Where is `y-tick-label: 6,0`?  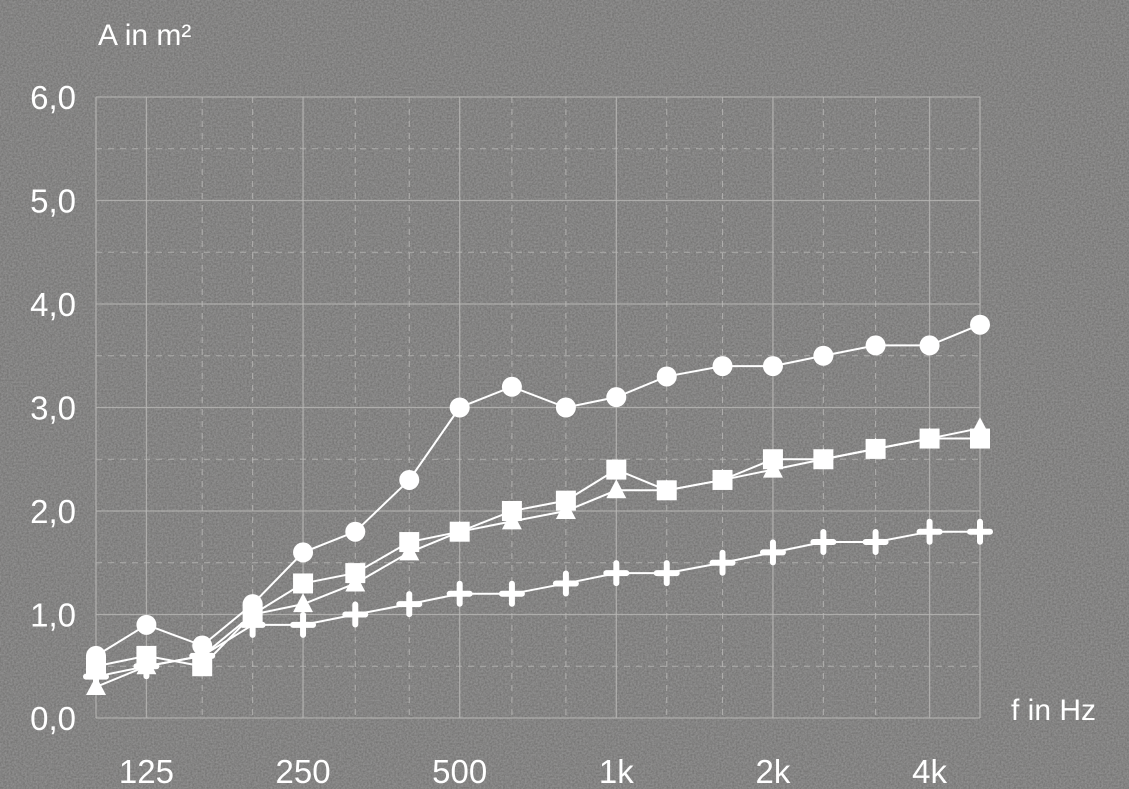
y-tick-label: 6,0 is located at coordinates (53, 97).